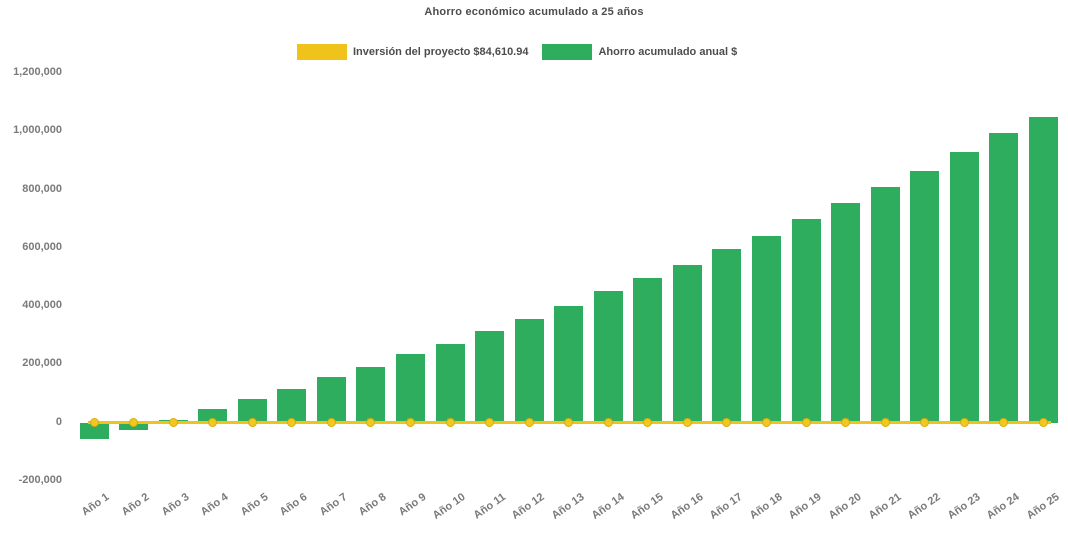  What do you see at coordinates (964, 287) in the screenshot?
I see `bar-año-23` at bounding box center [964, 287].